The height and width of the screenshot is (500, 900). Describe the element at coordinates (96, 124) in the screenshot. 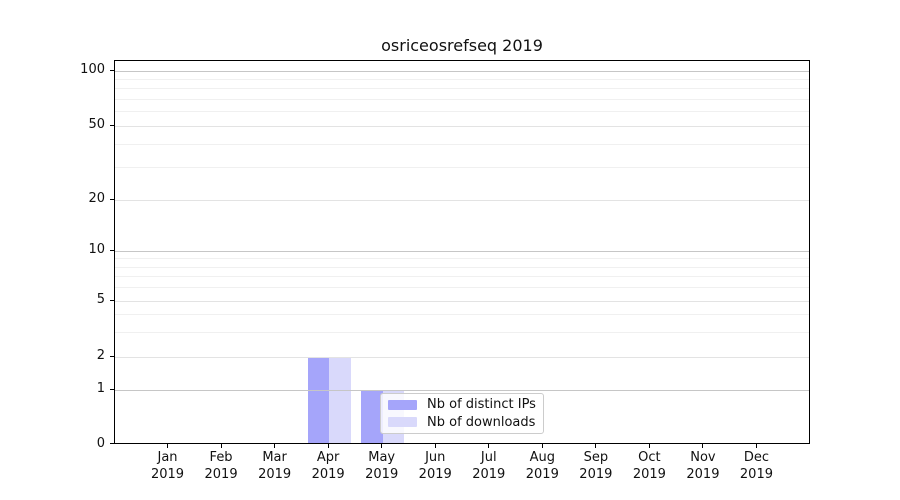

I see `y-tick-label-50: 50` at that location.